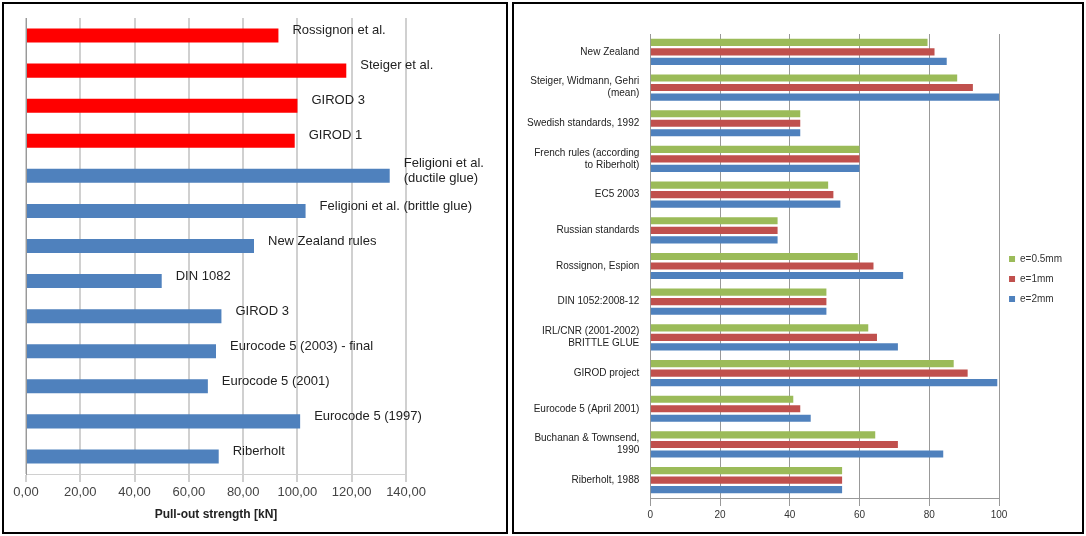 The width and height of the screenshot is (1086, 536). I want to click on y-tick-label: Feligioni et al. (ductile glue), so click(443, 169).